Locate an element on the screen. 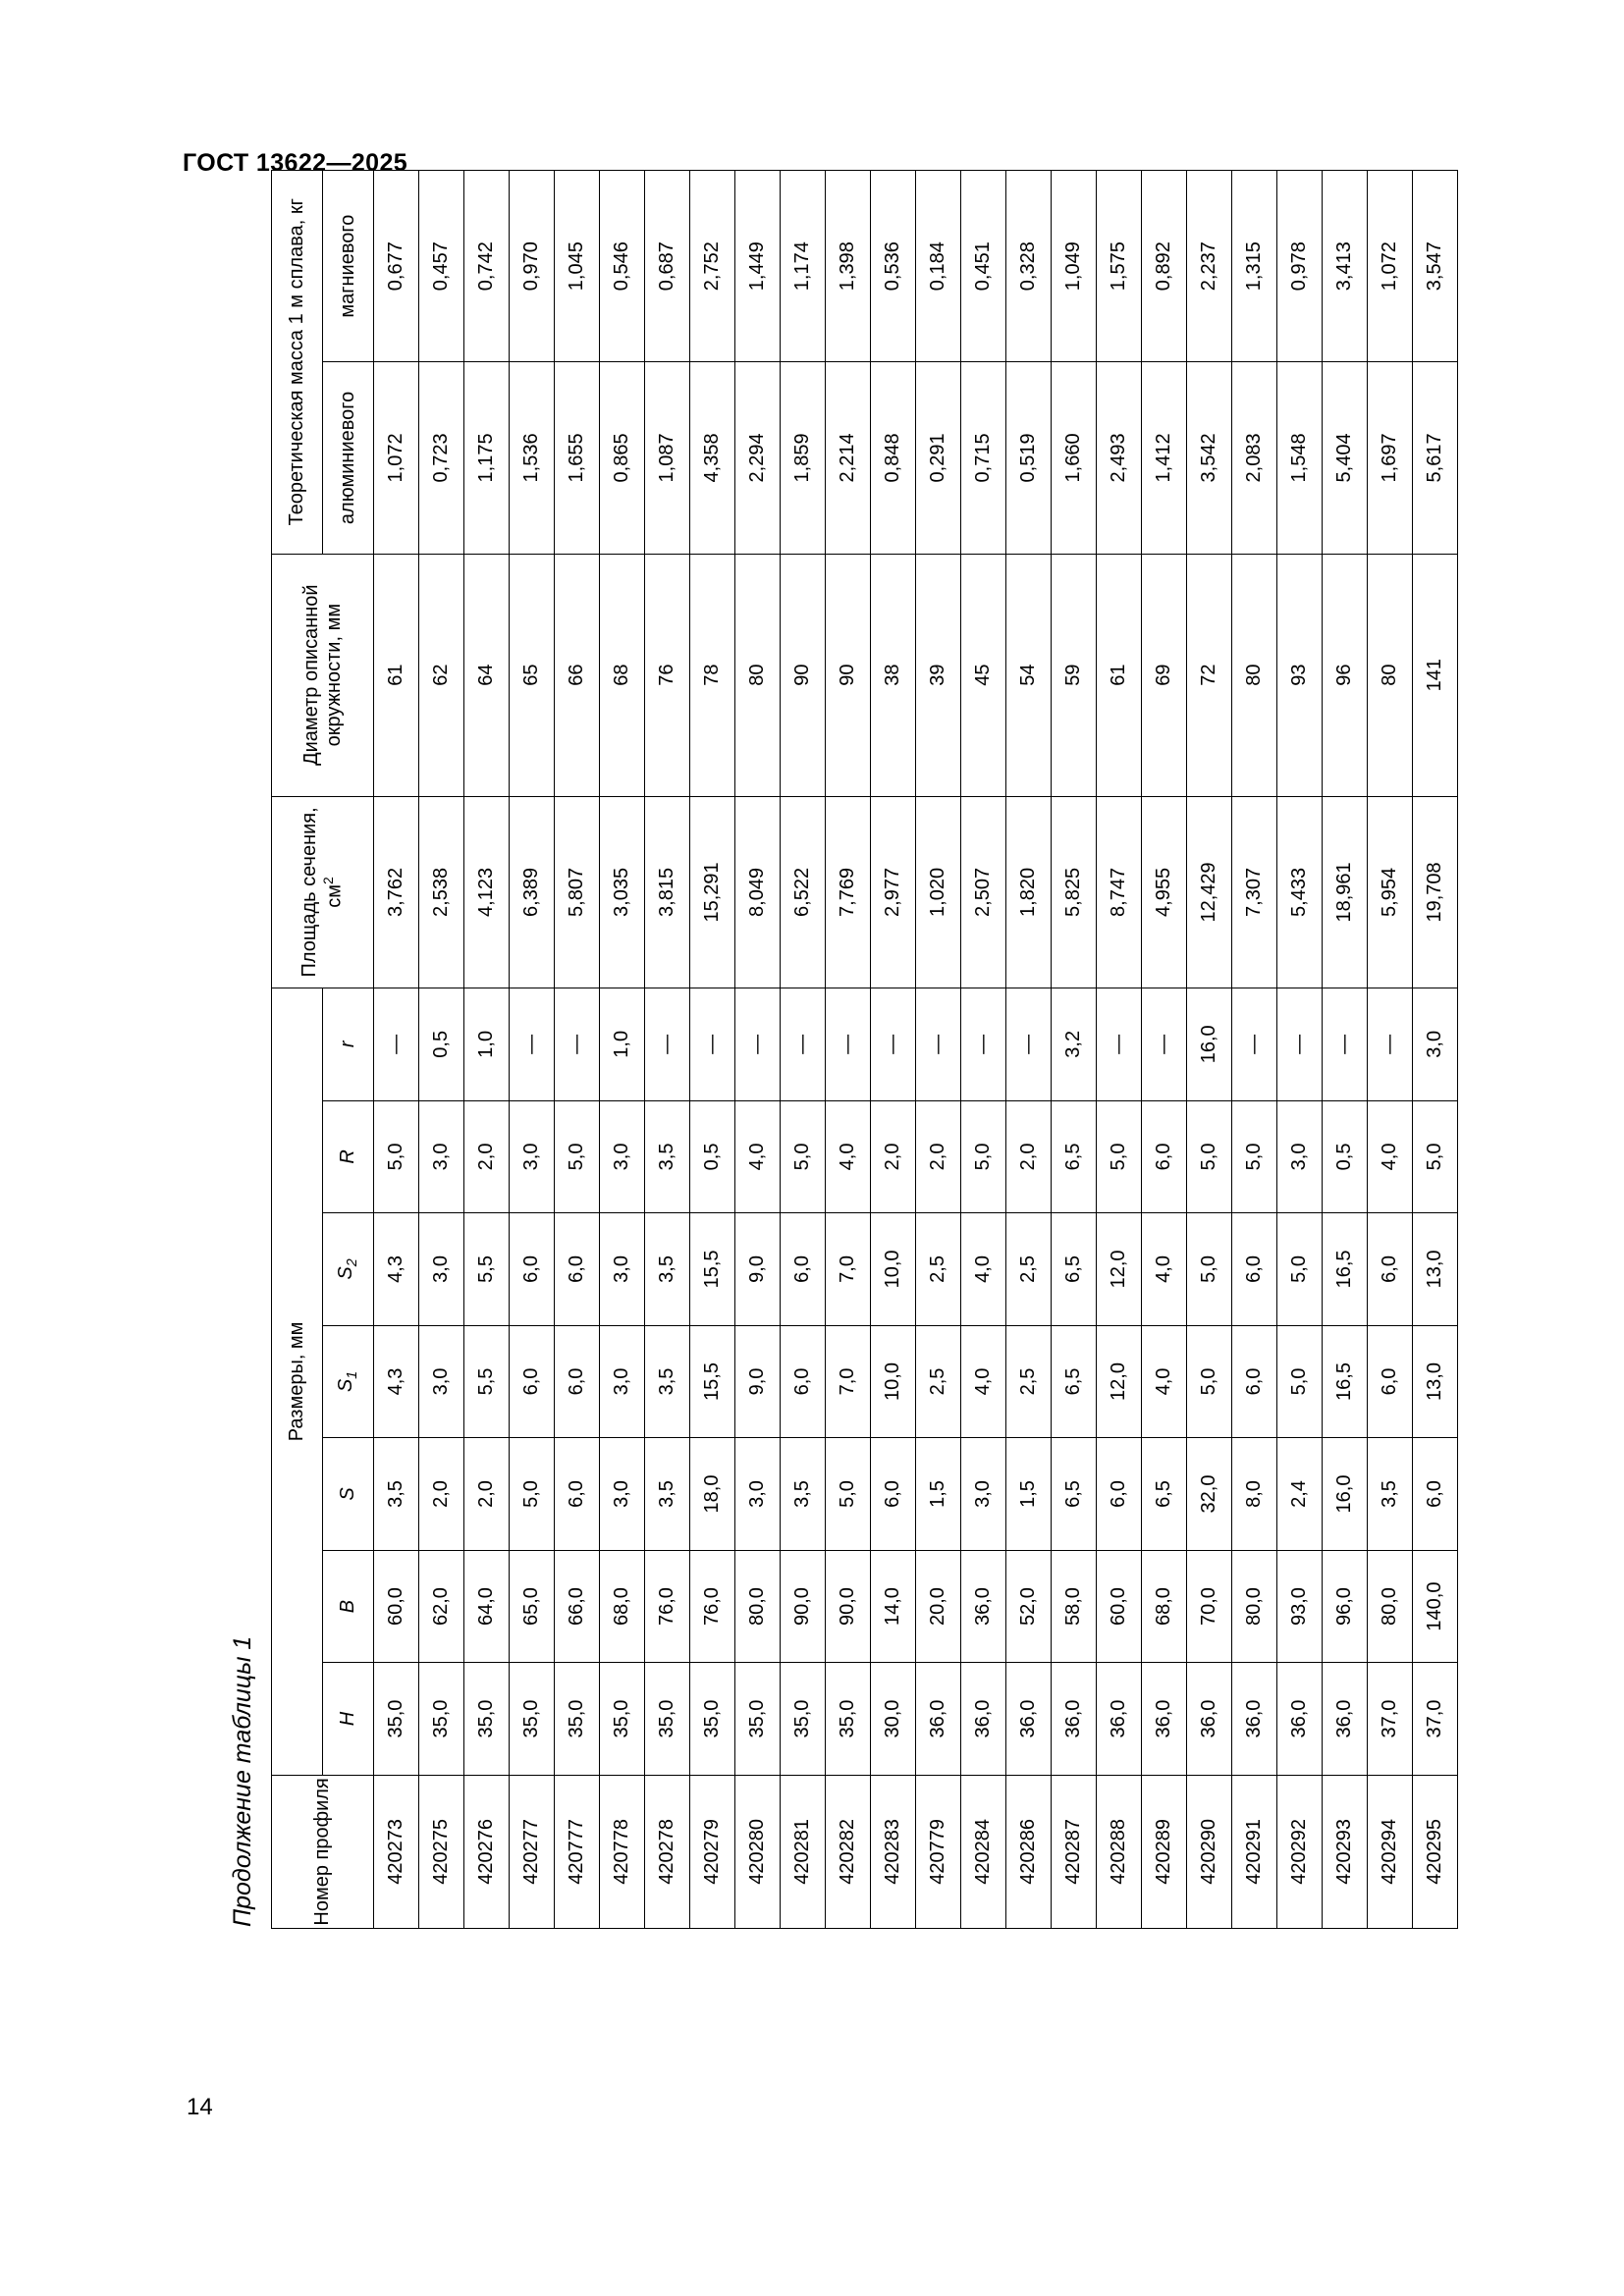 The height and width of the screenshot is (2296, 1624). cell-S2: 7,0 is located at coordinates (848, 1269).